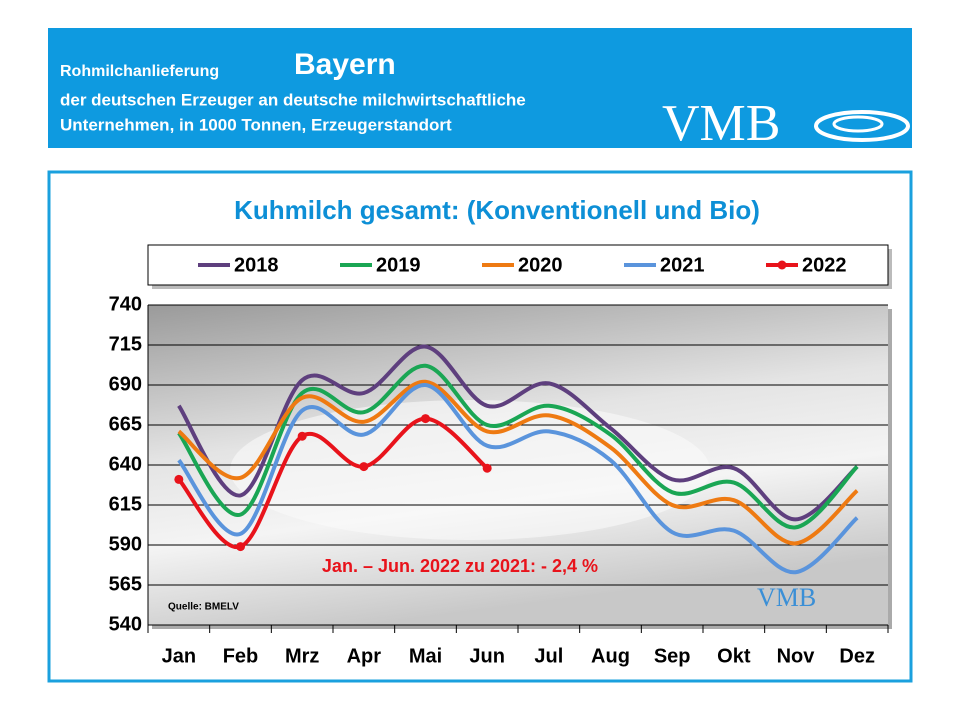 Image resolution: width=960 pixels, height=725 pixels. What do you see at coordinates (548, 656) in the screenshot?
I see `x-tick-label: Jul` at bounding box center [548, 656].